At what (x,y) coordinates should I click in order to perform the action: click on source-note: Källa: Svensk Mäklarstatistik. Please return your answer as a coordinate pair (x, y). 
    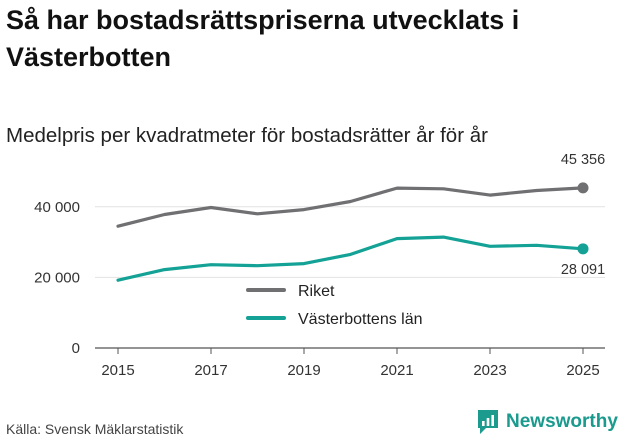
    Looking at the image, I should click on (95, 429).